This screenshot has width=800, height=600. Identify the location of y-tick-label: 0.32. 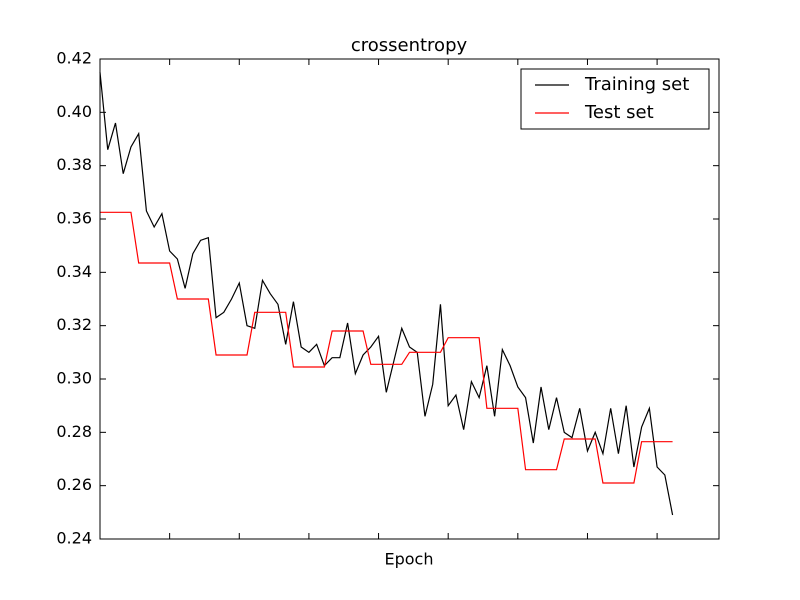
(74, 324).